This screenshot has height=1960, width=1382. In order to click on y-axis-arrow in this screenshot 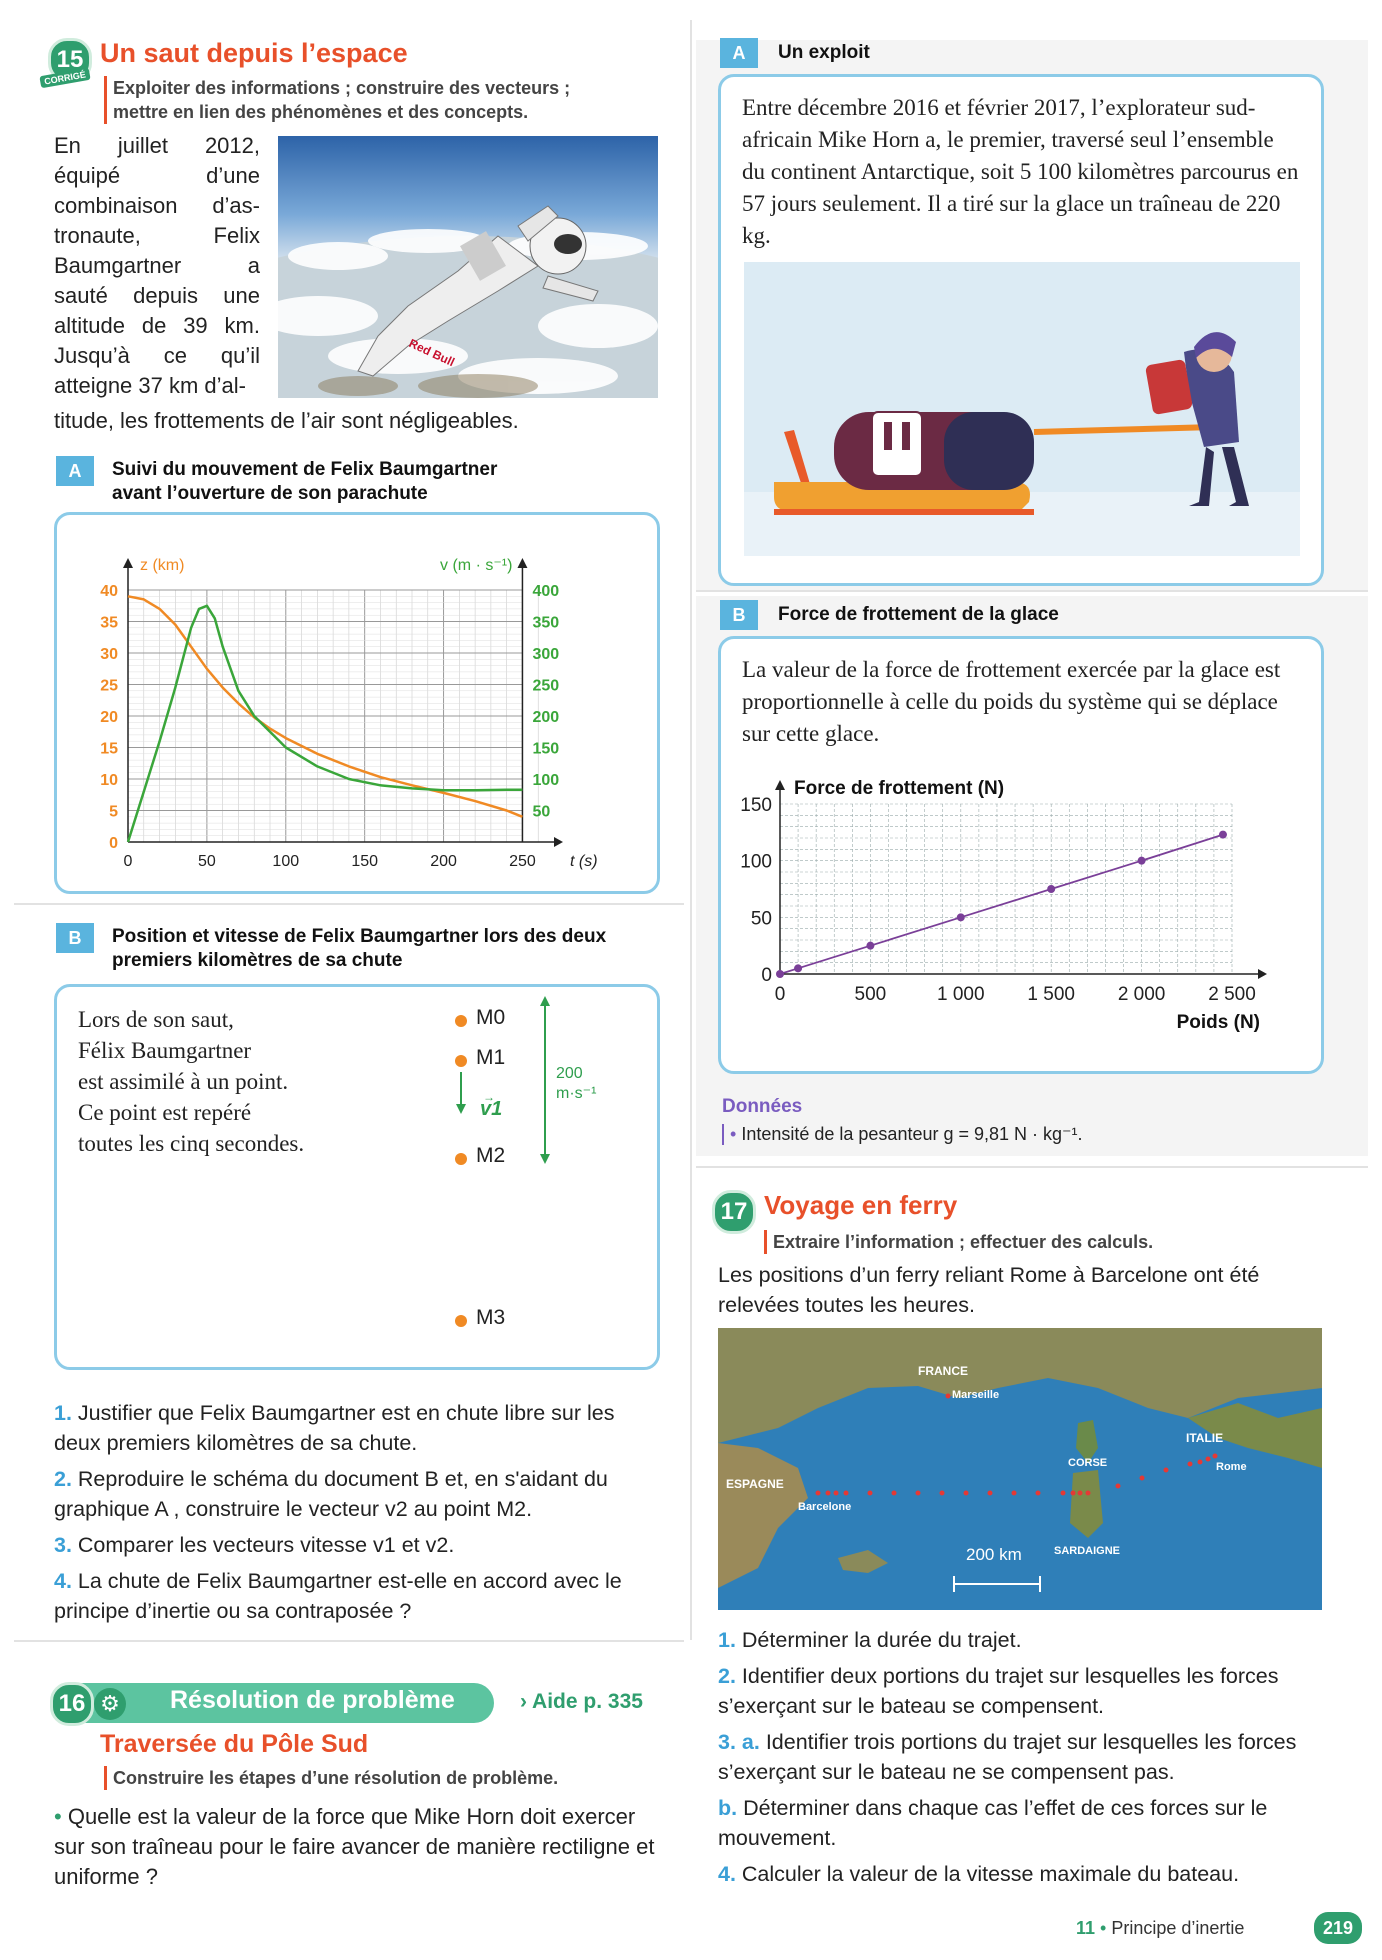, I will do `click(780, 785)`.